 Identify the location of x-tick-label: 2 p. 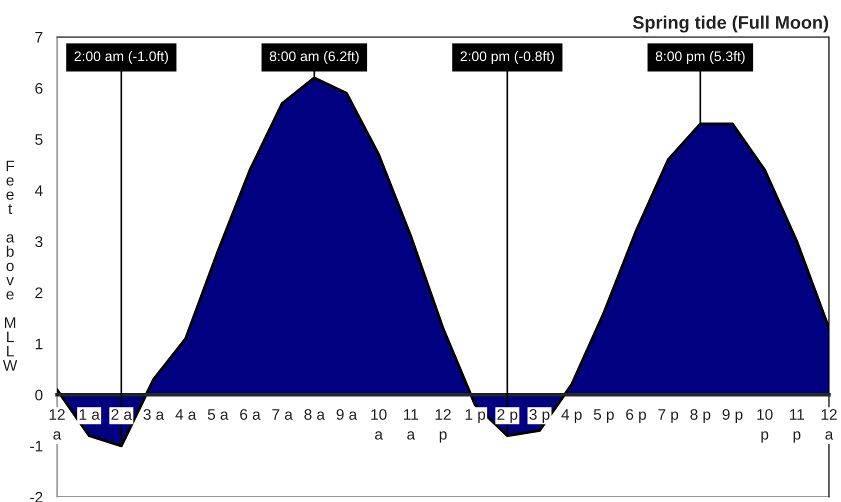
(507, 416).